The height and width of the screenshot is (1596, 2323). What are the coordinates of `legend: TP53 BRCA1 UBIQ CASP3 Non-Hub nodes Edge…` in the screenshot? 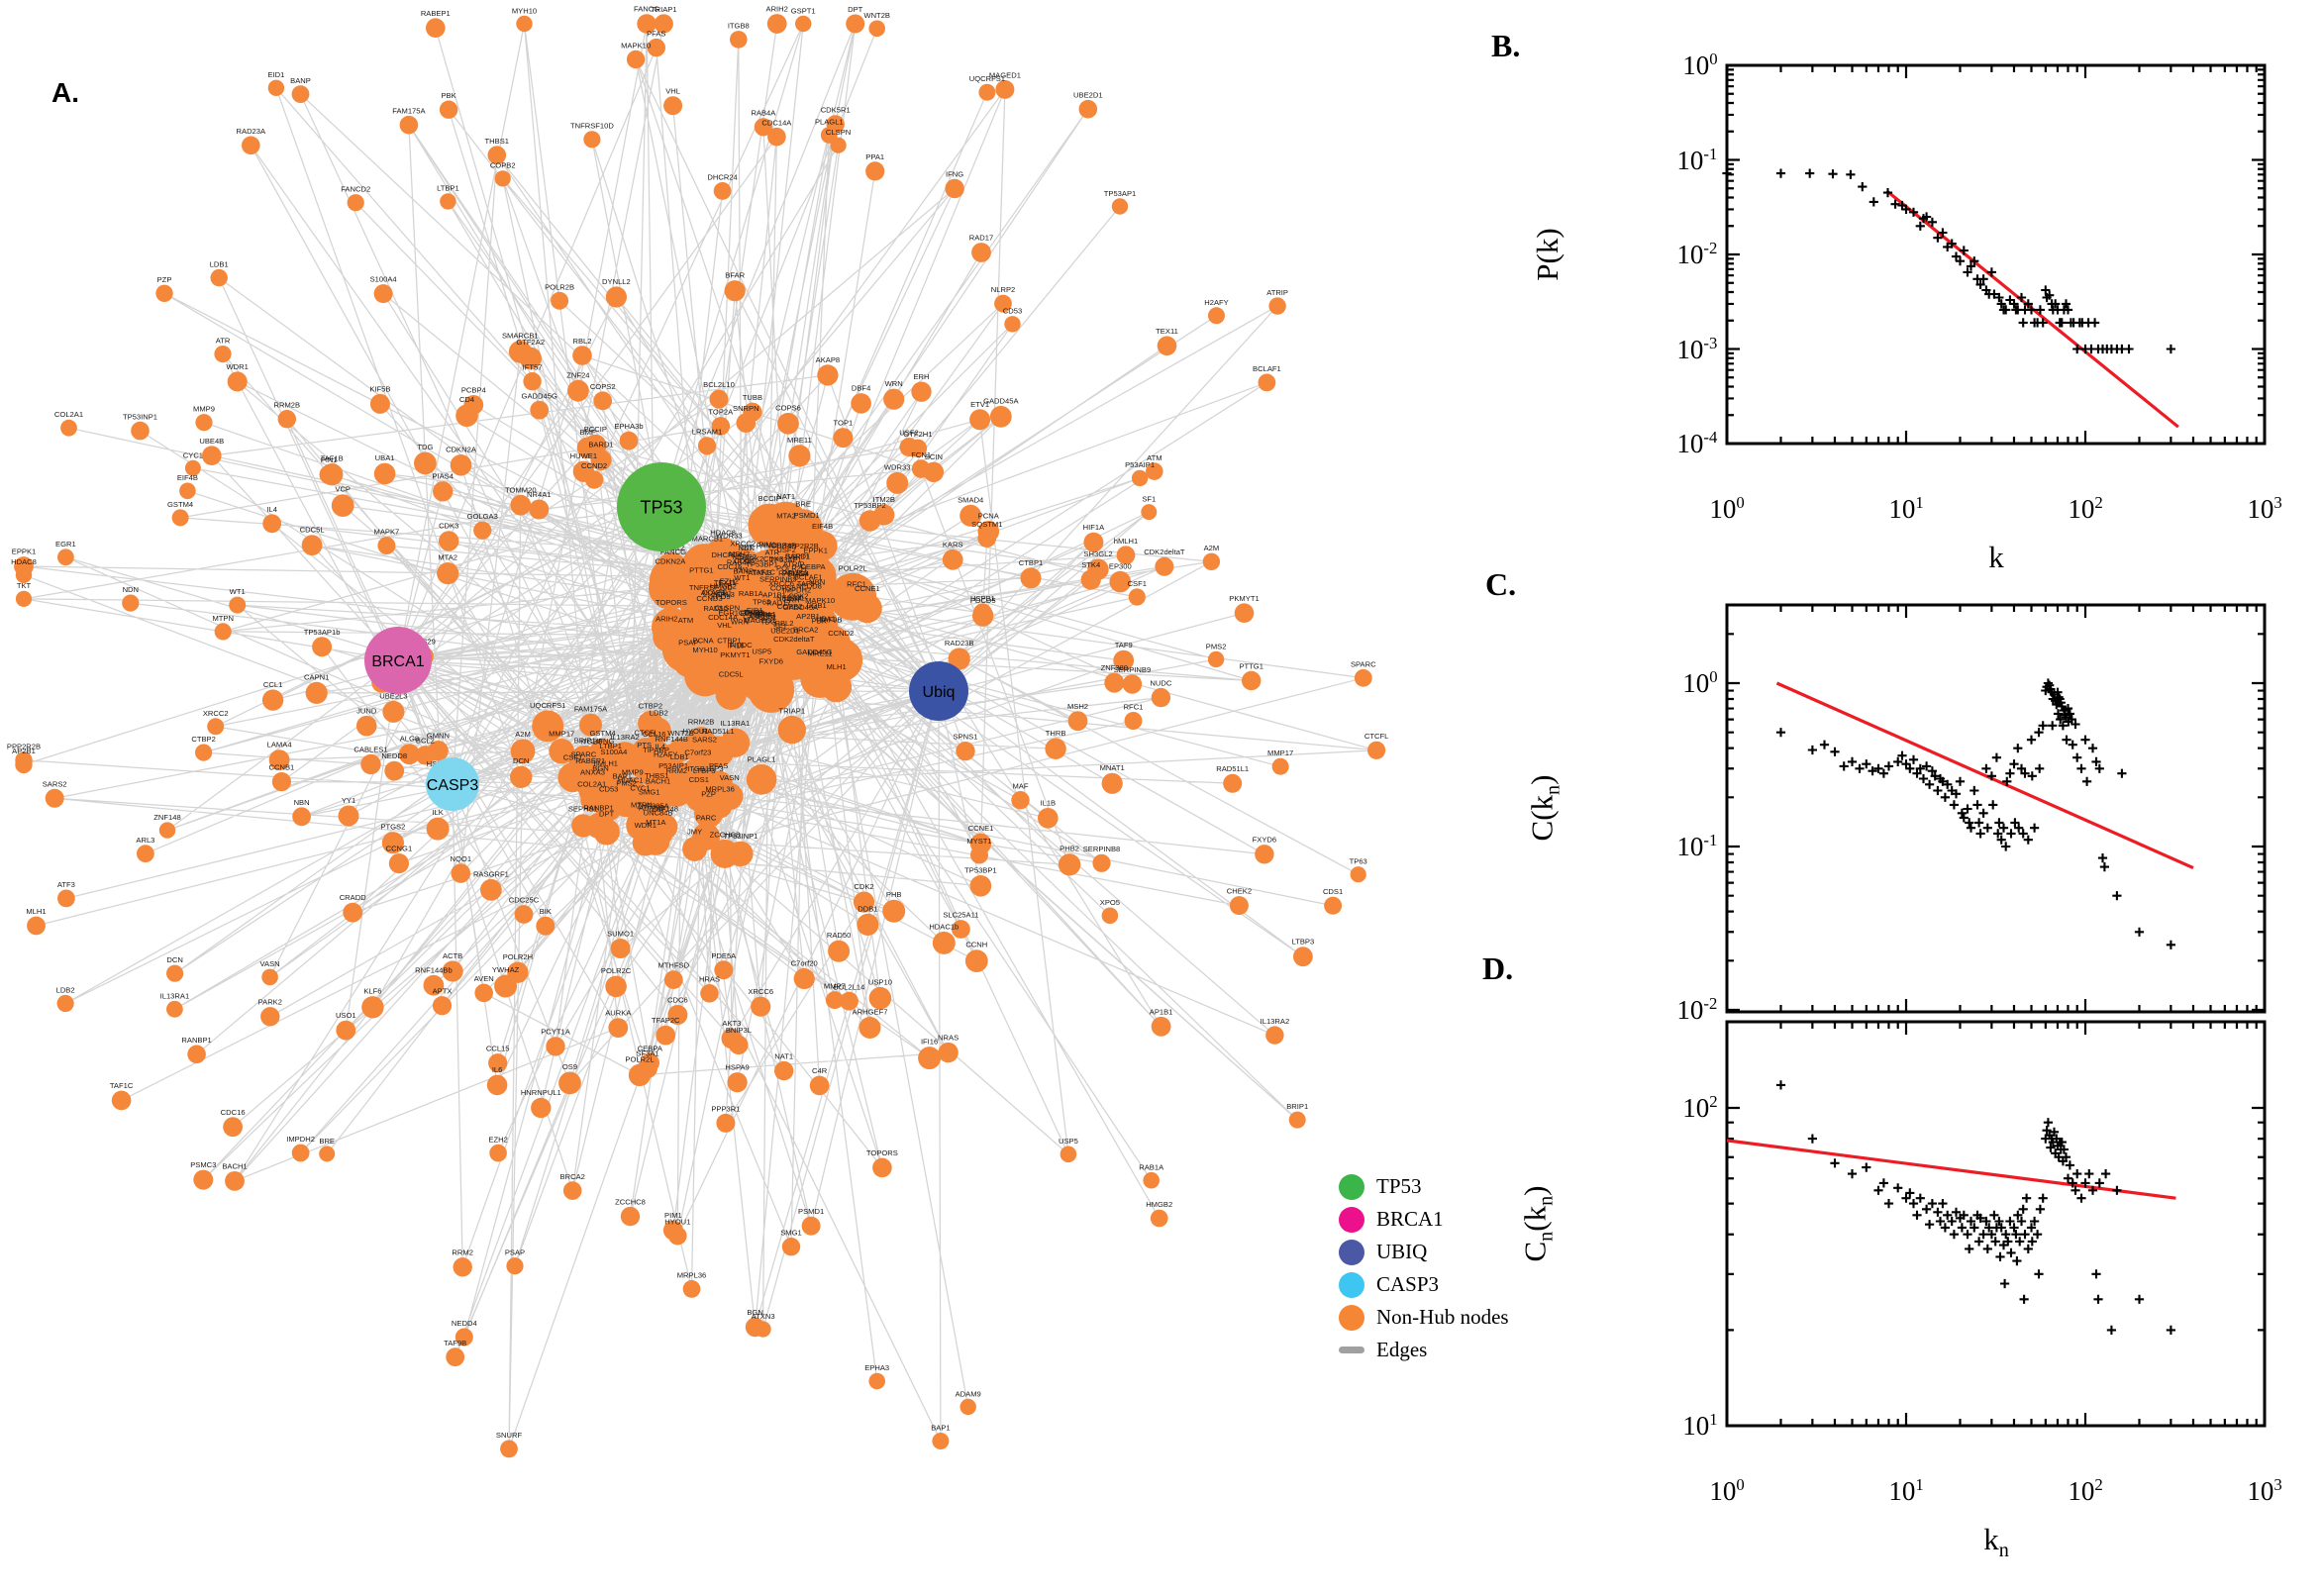 It's located at (1424, 1268).